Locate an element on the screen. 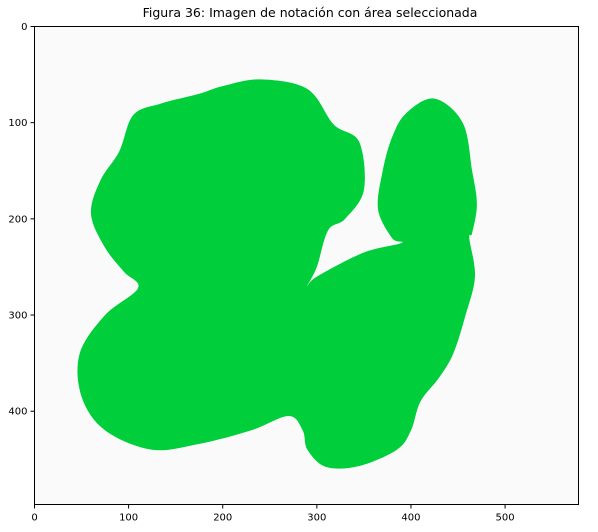 The width and height of the screenshot is (598, 532). x-tick-label: 100 is located at coordinates (128, 518).